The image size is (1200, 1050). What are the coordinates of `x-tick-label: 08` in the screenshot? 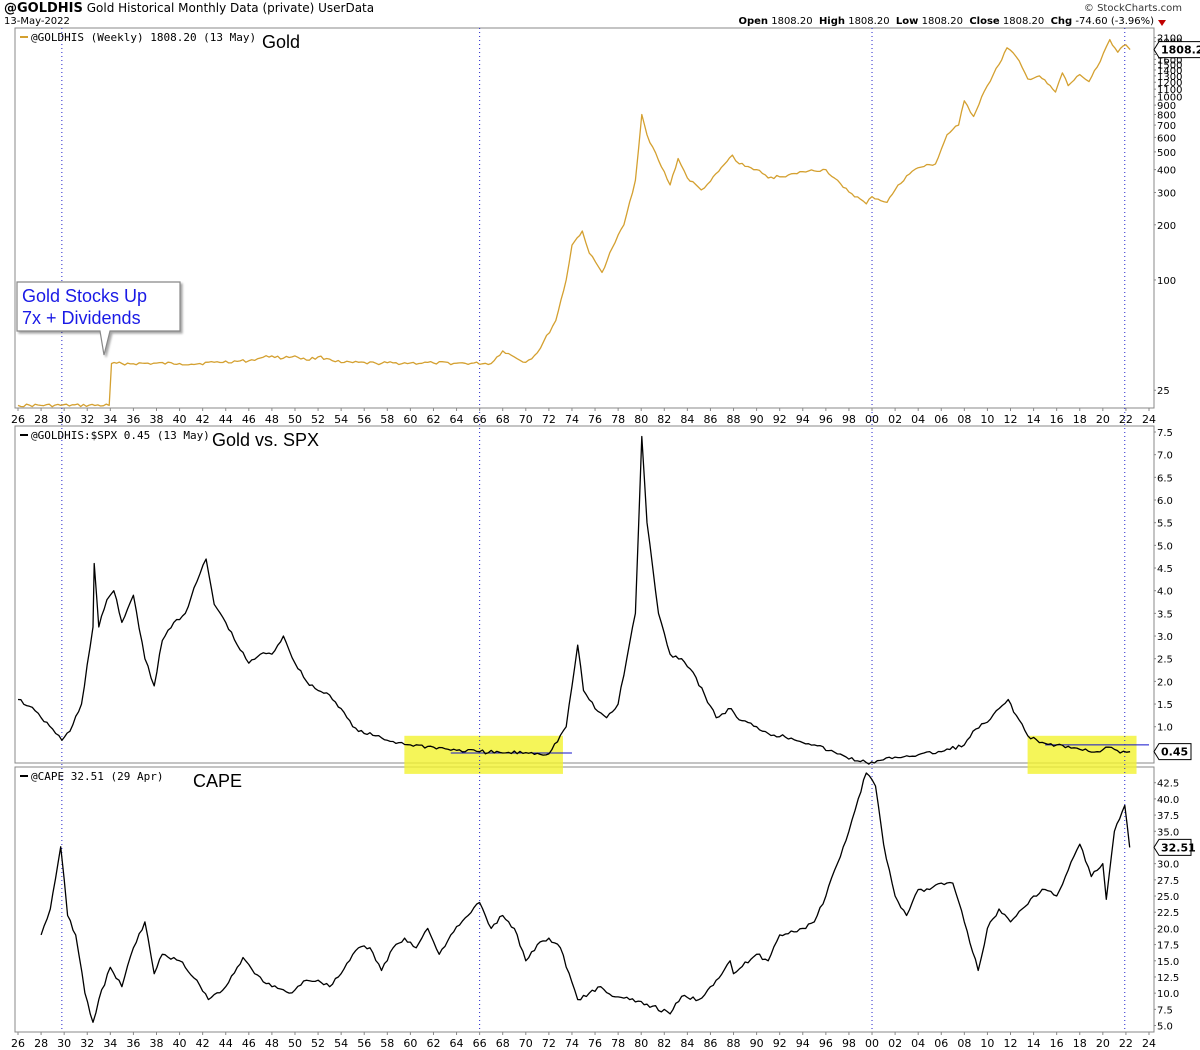 It's located at (964, 1043).